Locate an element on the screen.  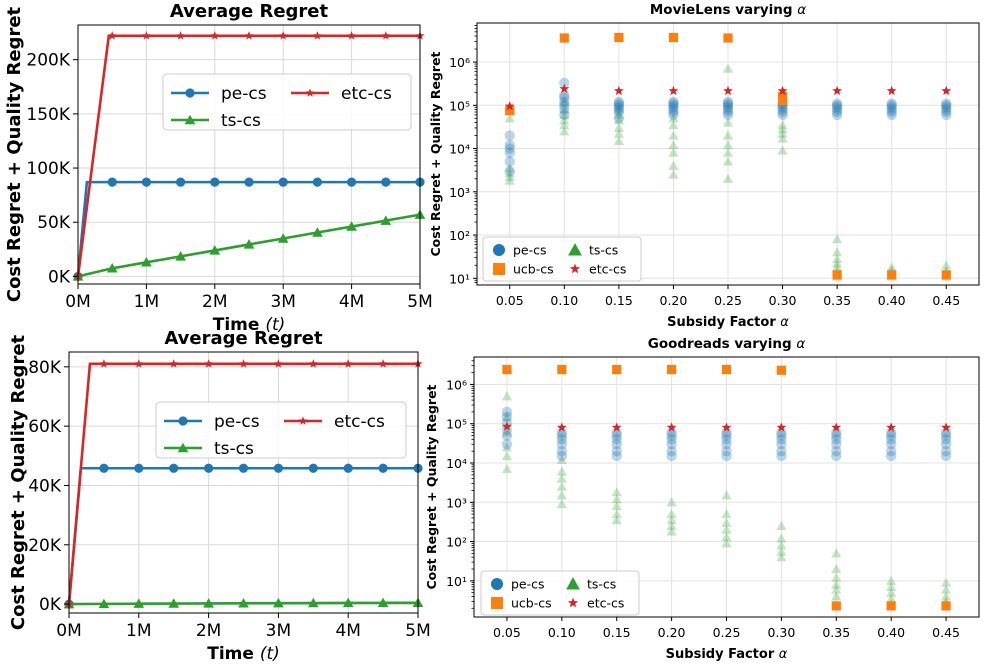
legend-label-ucb-cs: ucb-cs is located at coordinates (533, 269).